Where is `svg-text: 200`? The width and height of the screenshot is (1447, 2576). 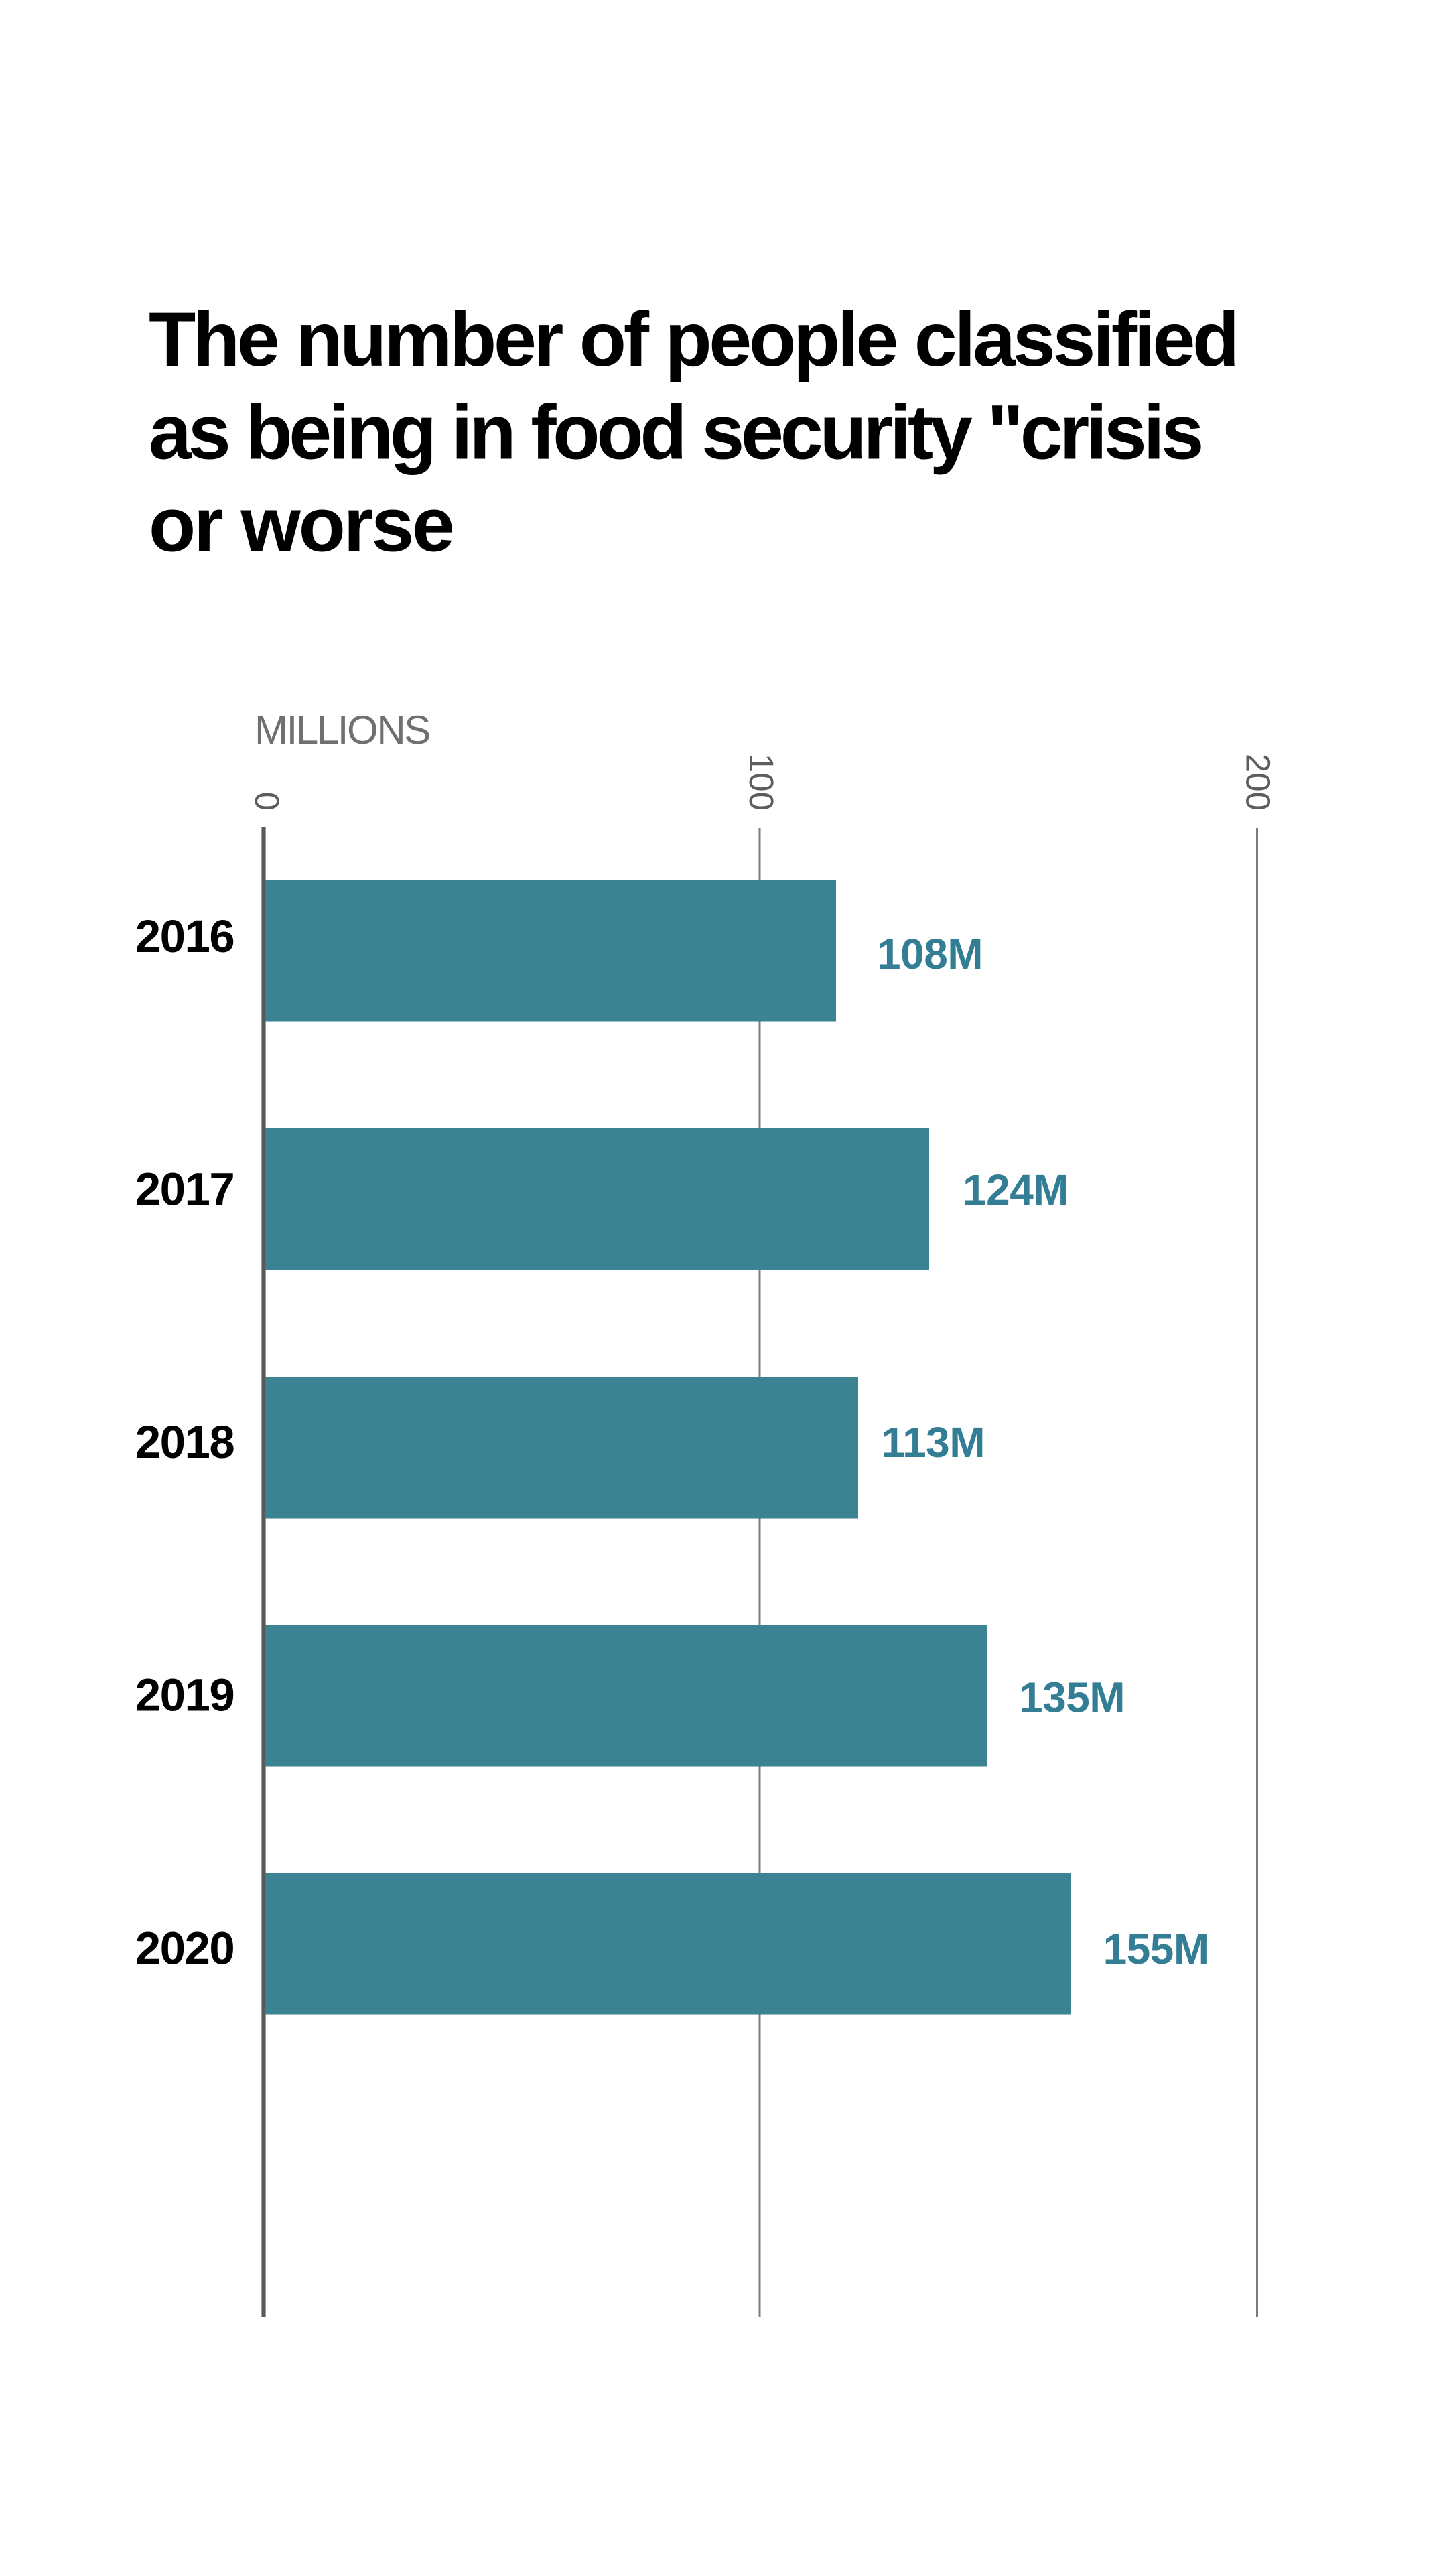 svg-text: 200 is located at coordinates (1258, 782).